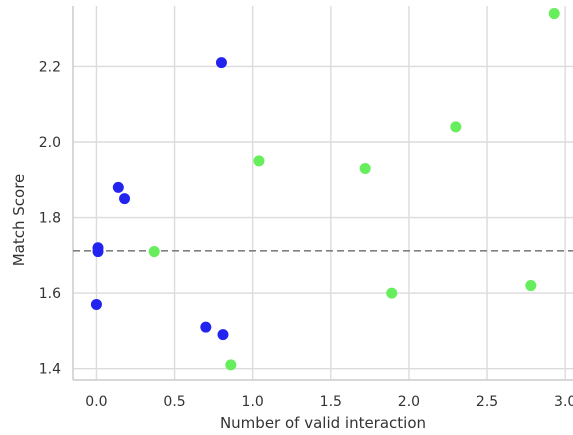 Image resolution: width=573 pixels, height=435 pixels. What do you see at coordinates (50, 294) in the screenshot?
I see `y-tick-label: 1.6` at bounding box center [50, 294].